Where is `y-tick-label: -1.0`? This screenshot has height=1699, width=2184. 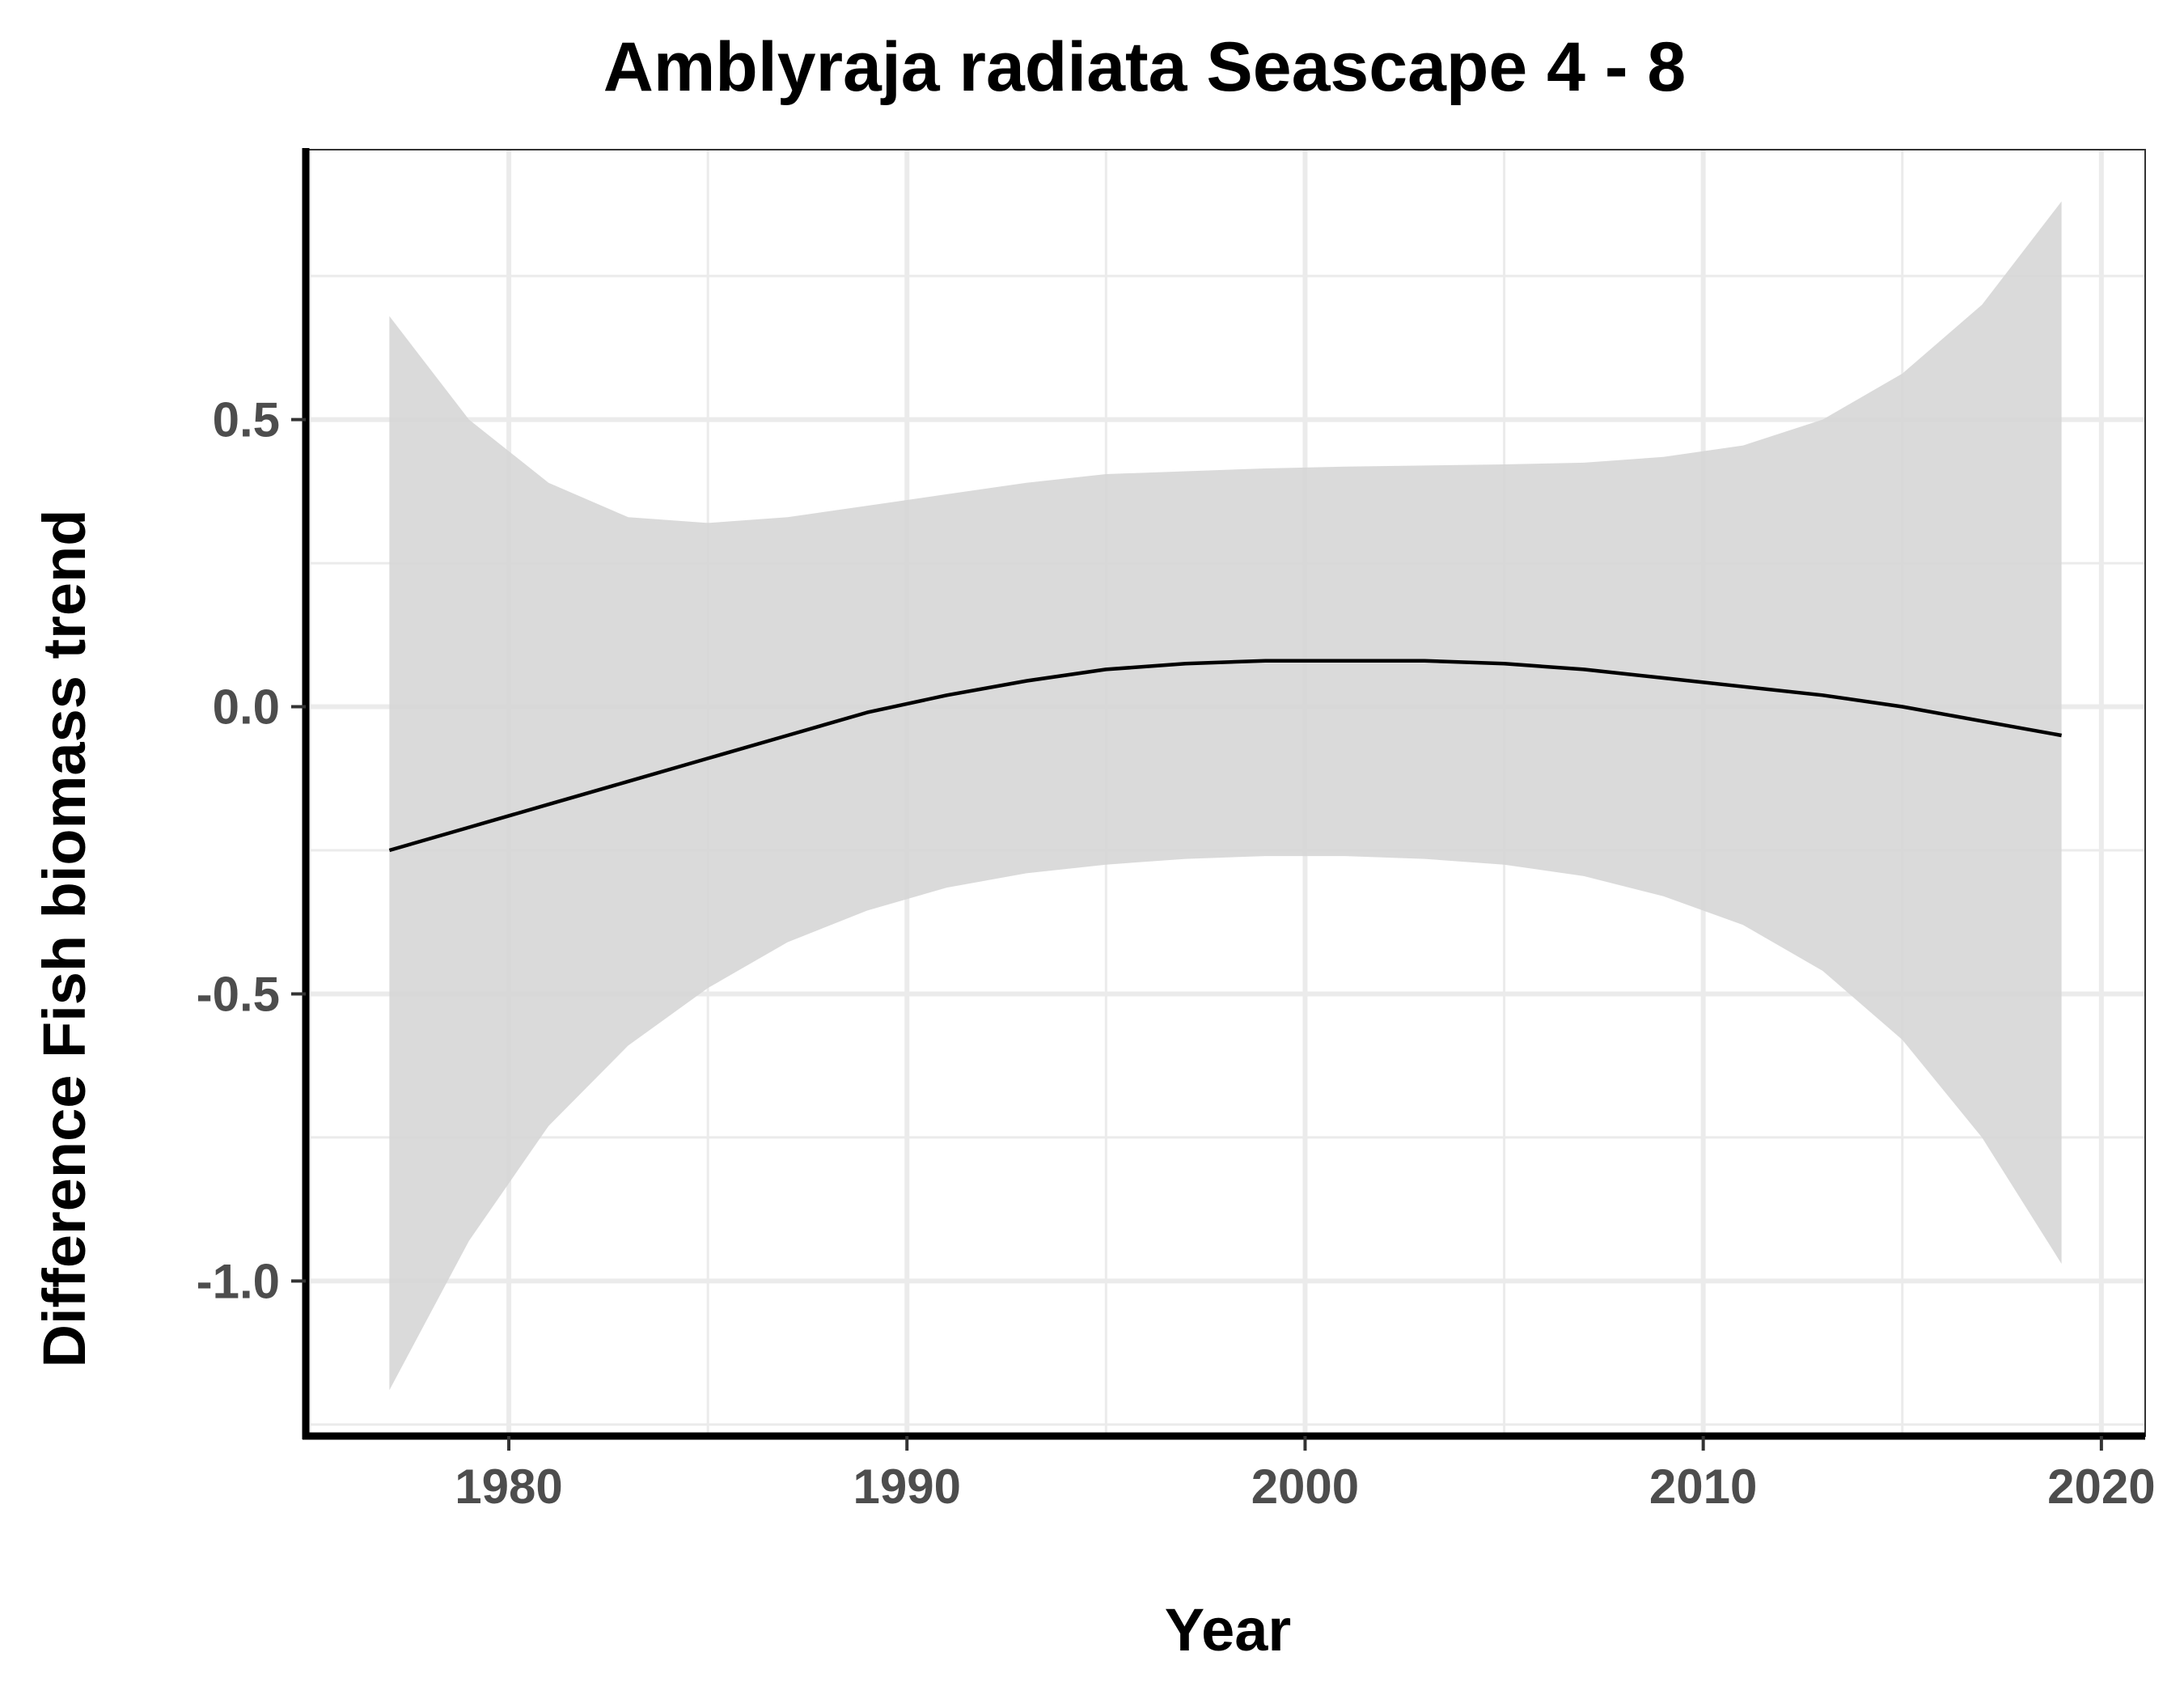
y-tick-label: -1.0 is located at coordinates (239, 1281).